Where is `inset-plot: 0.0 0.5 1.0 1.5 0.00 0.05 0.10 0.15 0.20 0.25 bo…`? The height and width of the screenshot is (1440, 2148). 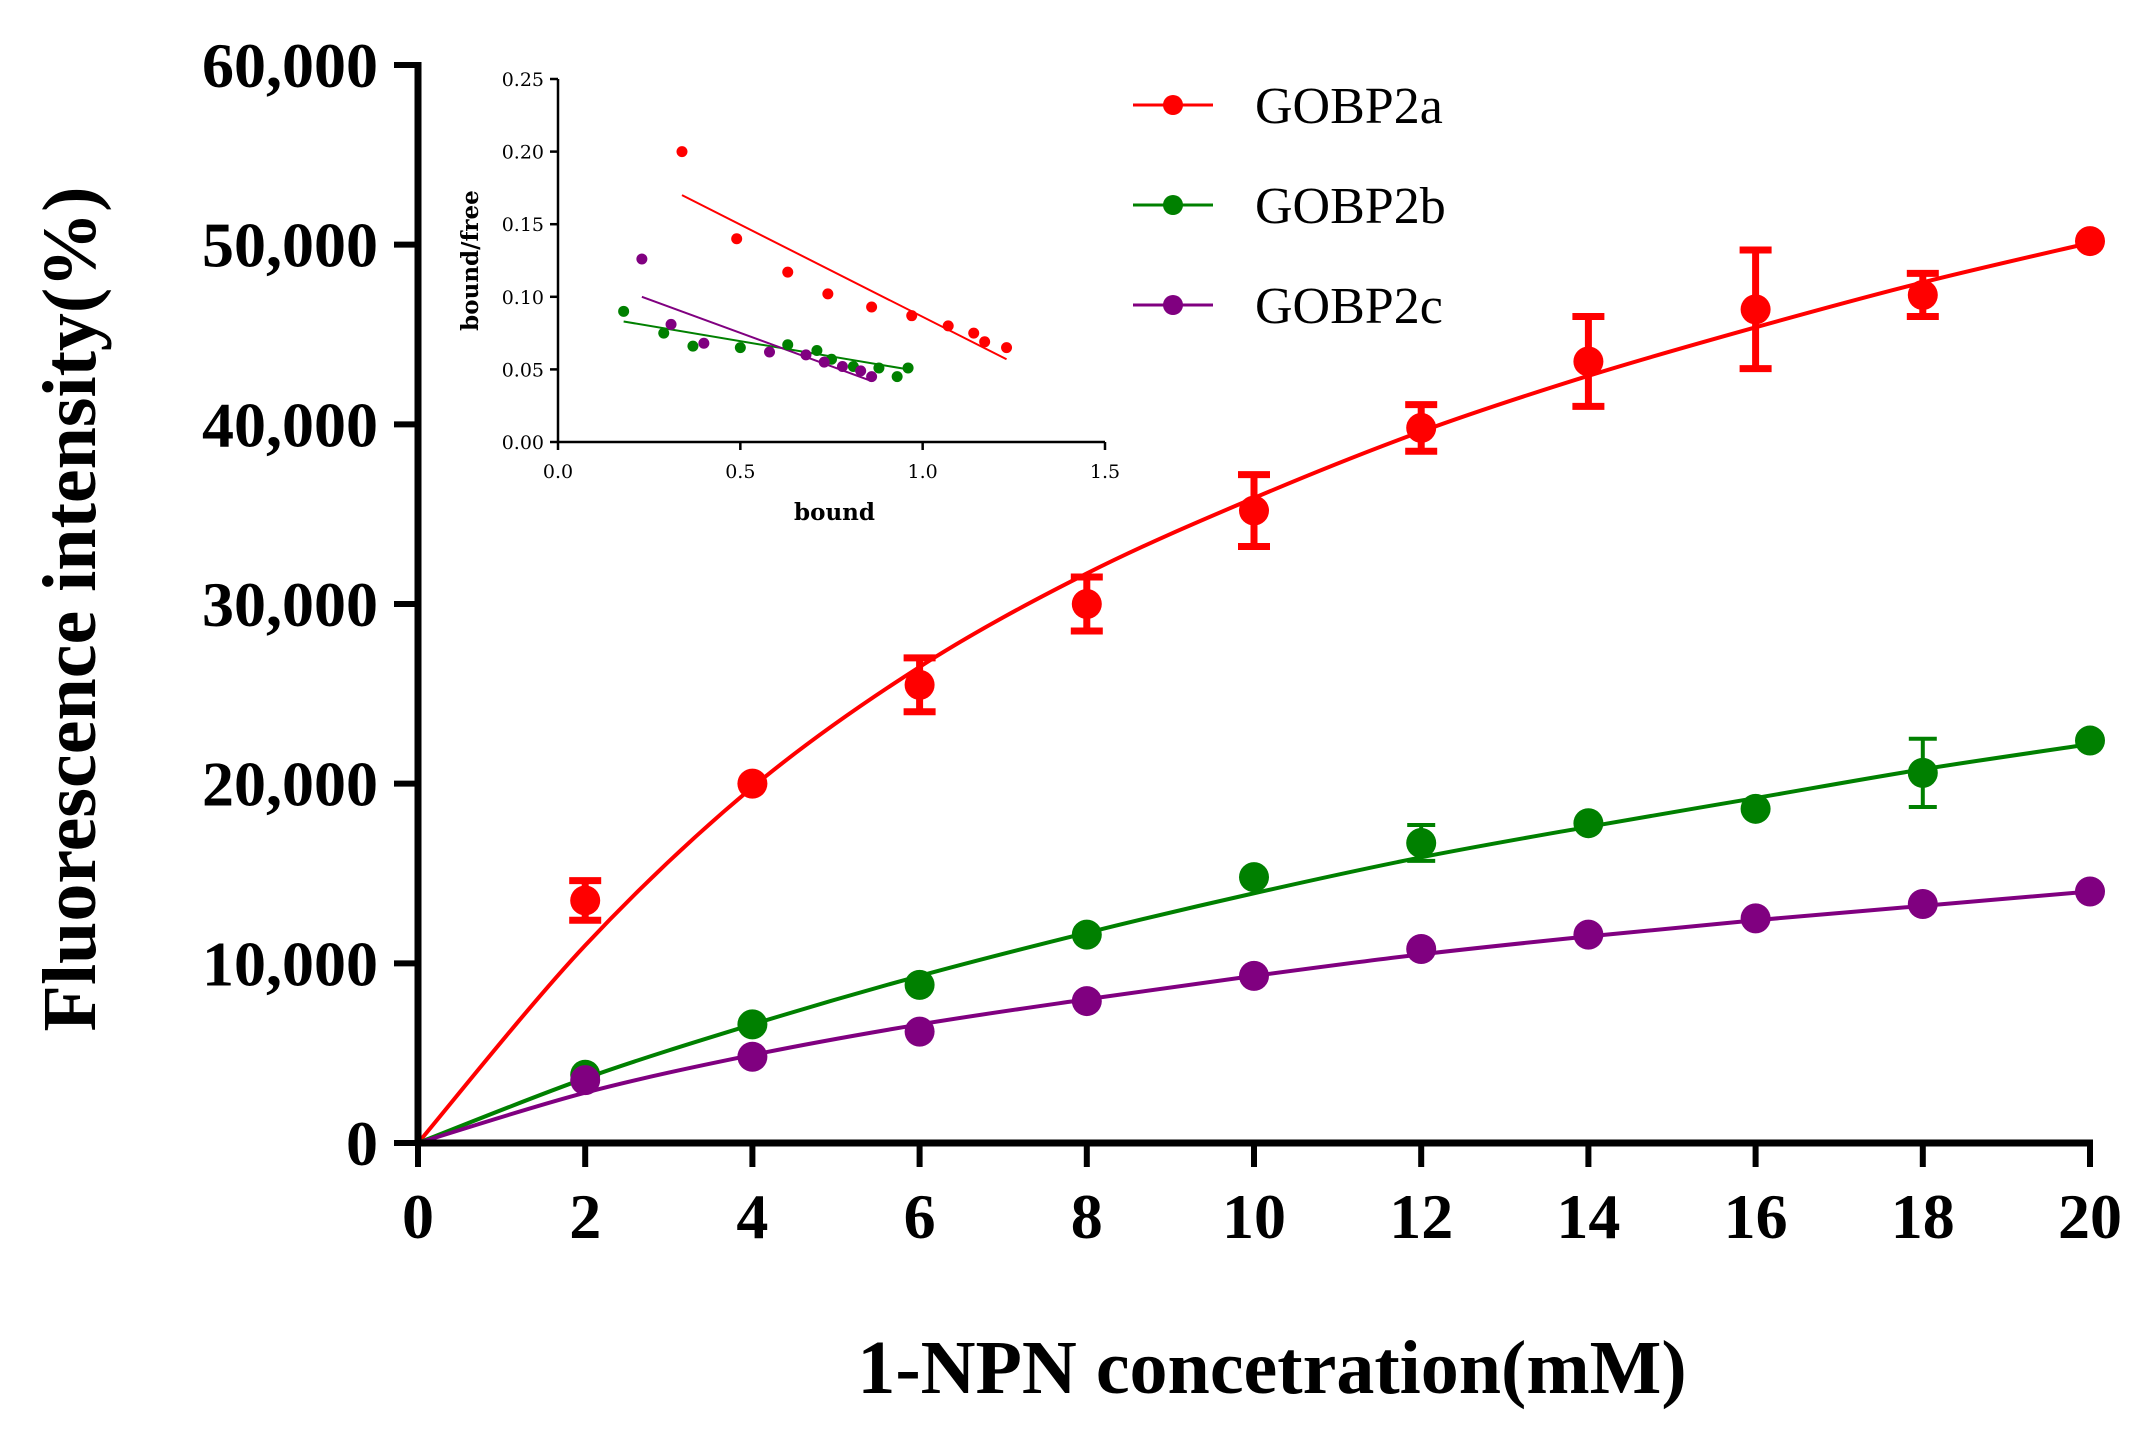
inset-plot: 0.0 0.5 1.0 1.5 0.00 0.05 0.10 0.15 0.20 0.25 bo… is located at coordinates (788, 297).